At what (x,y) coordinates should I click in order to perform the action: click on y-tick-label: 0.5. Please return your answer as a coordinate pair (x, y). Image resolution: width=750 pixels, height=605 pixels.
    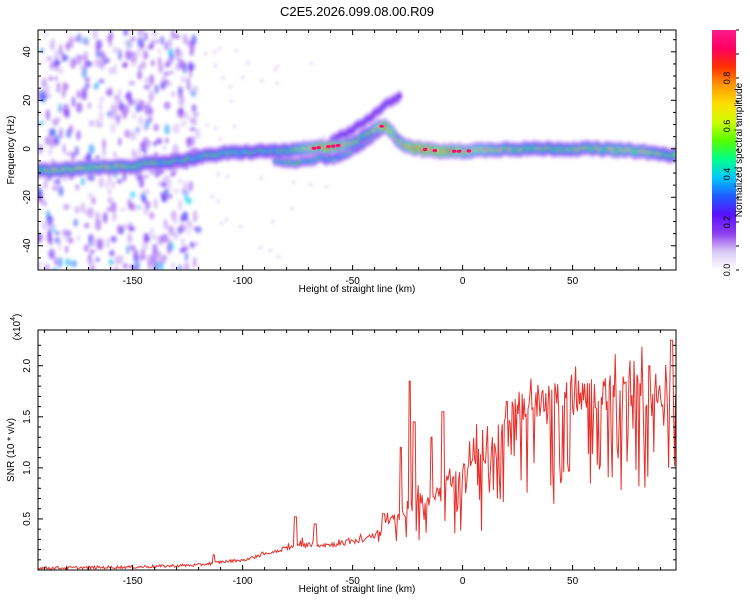
    Looking at the image, I should click on (27, 519).